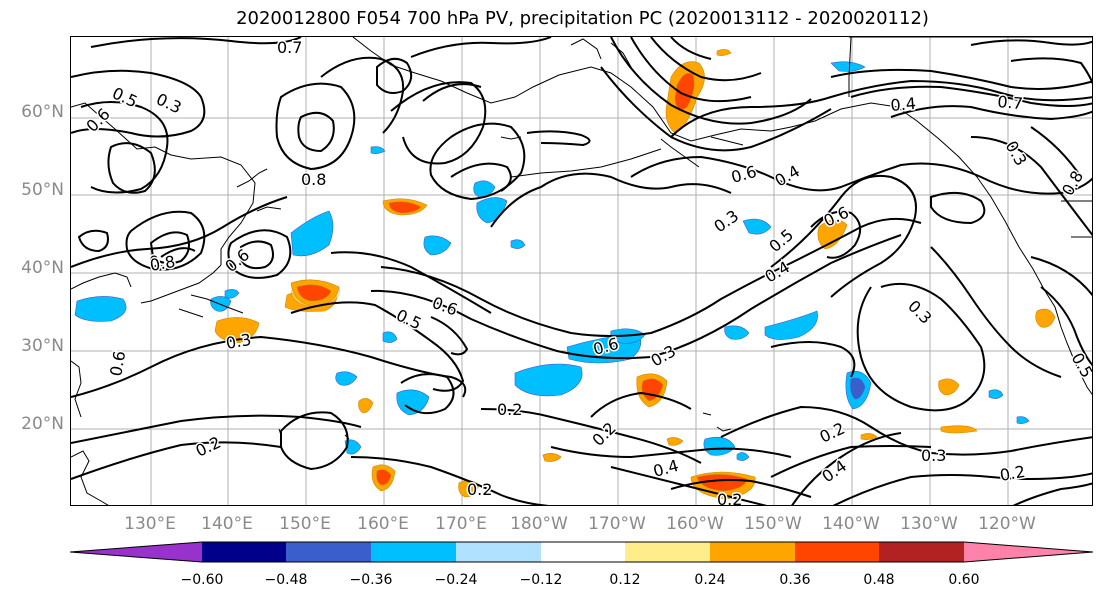 The image size is (1105, 601). Describe the element at coordinates (929, 524) in the screenshot. I see `lon-label: 130°W` at that location.